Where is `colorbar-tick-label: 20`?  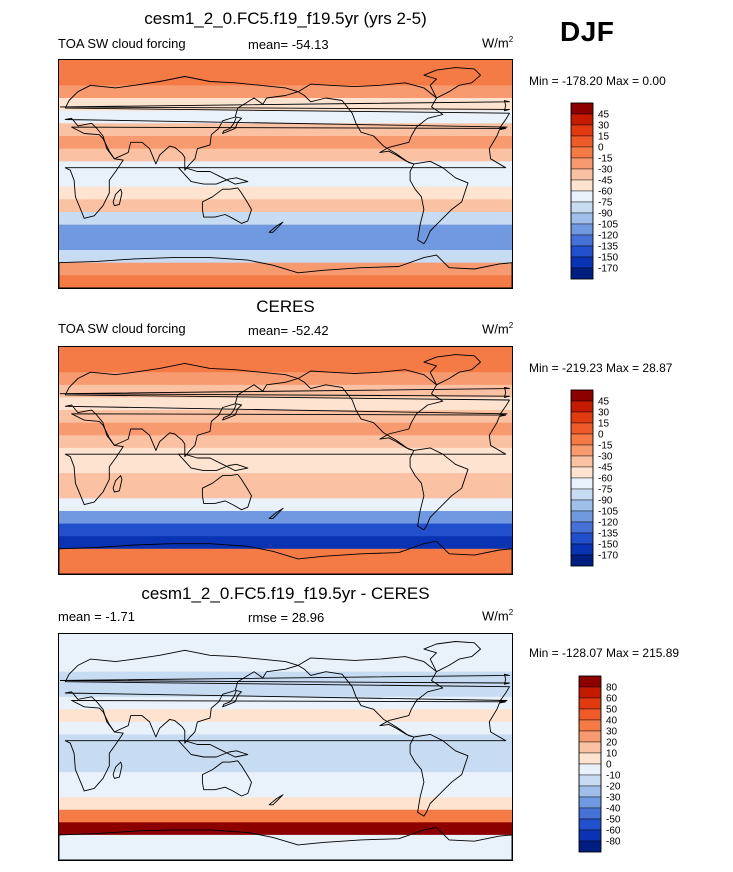
colorbar-tick-label: 20 is located at coordinates (612, 743).